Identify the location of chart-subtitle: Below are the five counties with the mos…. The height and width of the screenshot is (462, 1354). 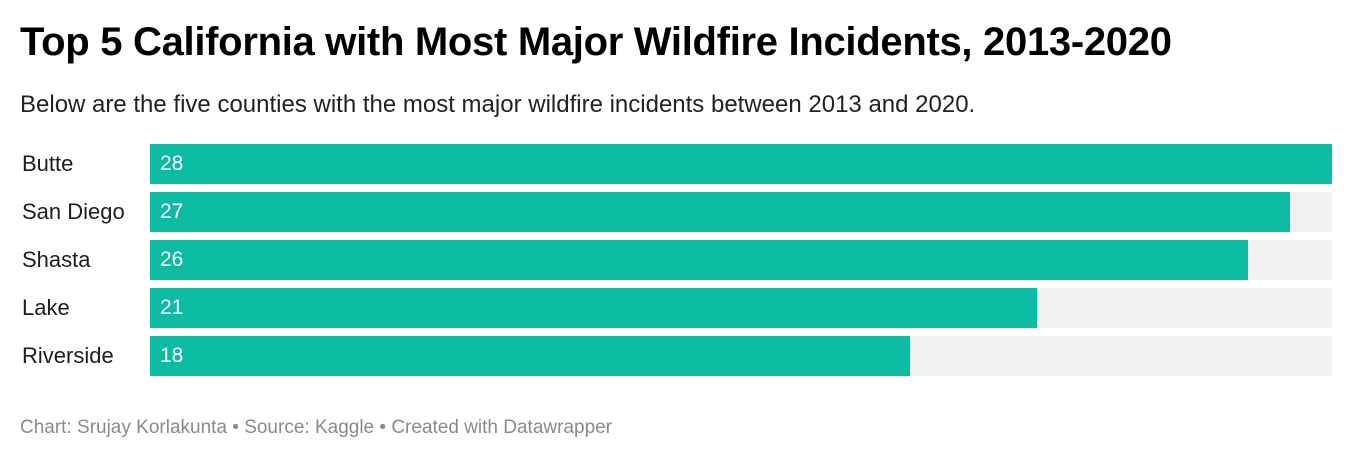
(498, 104).